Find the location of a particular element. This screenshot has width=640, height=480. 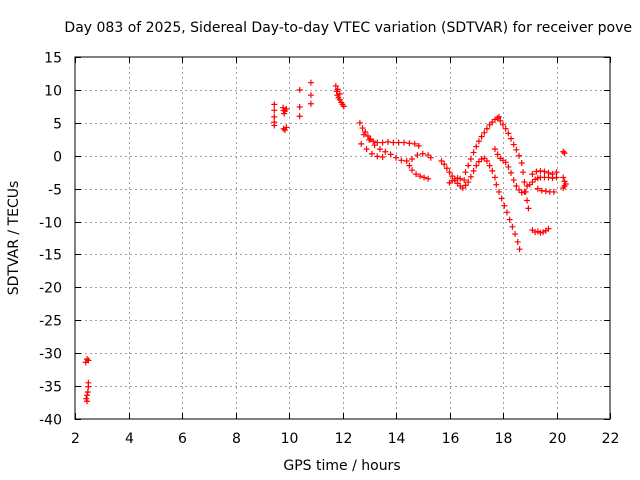

y-tick-label: -5 is located at coordinates (55, 191).